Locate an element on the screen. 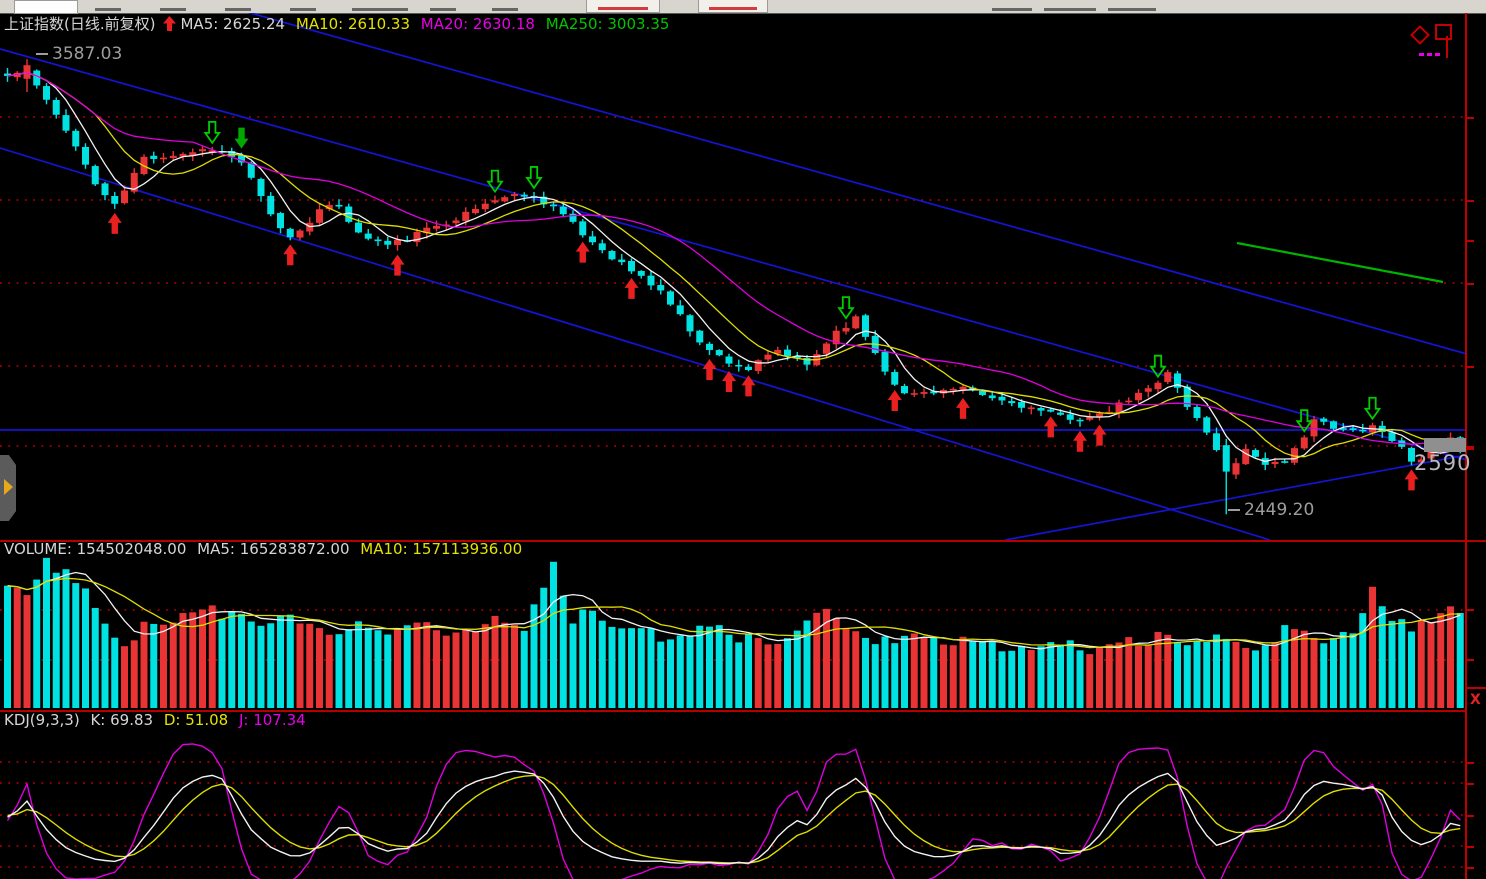  chart-corner-tools is located at coordinates (1431, 41).